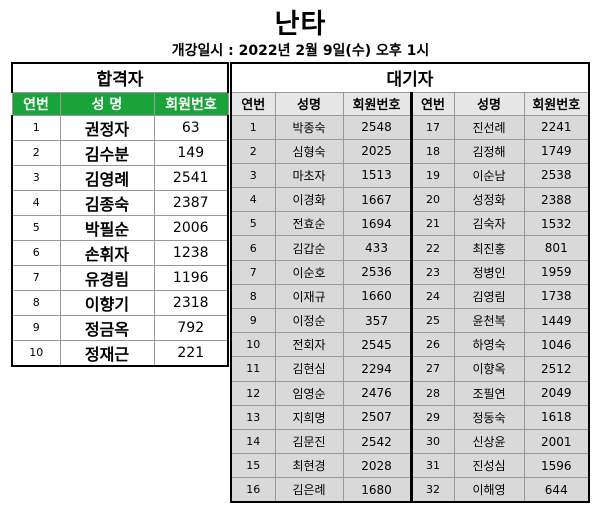 The width and height of the screenshot is (601, 527). I want to click on member-name: 김은례, so click(309, 490).